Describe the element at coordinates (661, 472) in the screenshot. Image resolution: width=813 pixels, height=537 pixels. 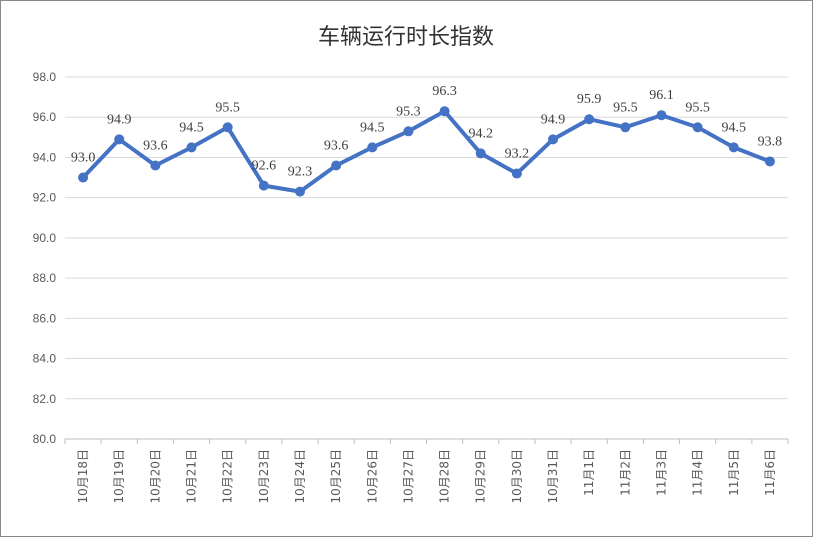
I see `x-tick-label: 11月3日` at that location.